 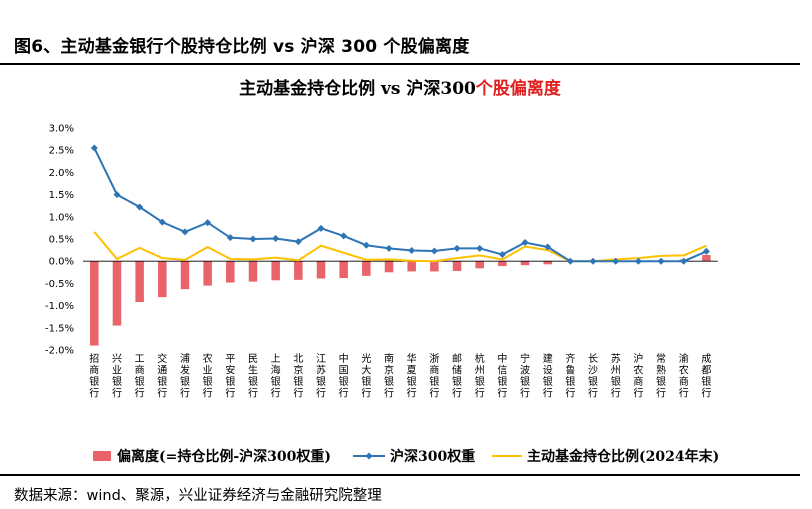 I want to click on y-tick-label: -1.5%, so click(x=59, y=328).